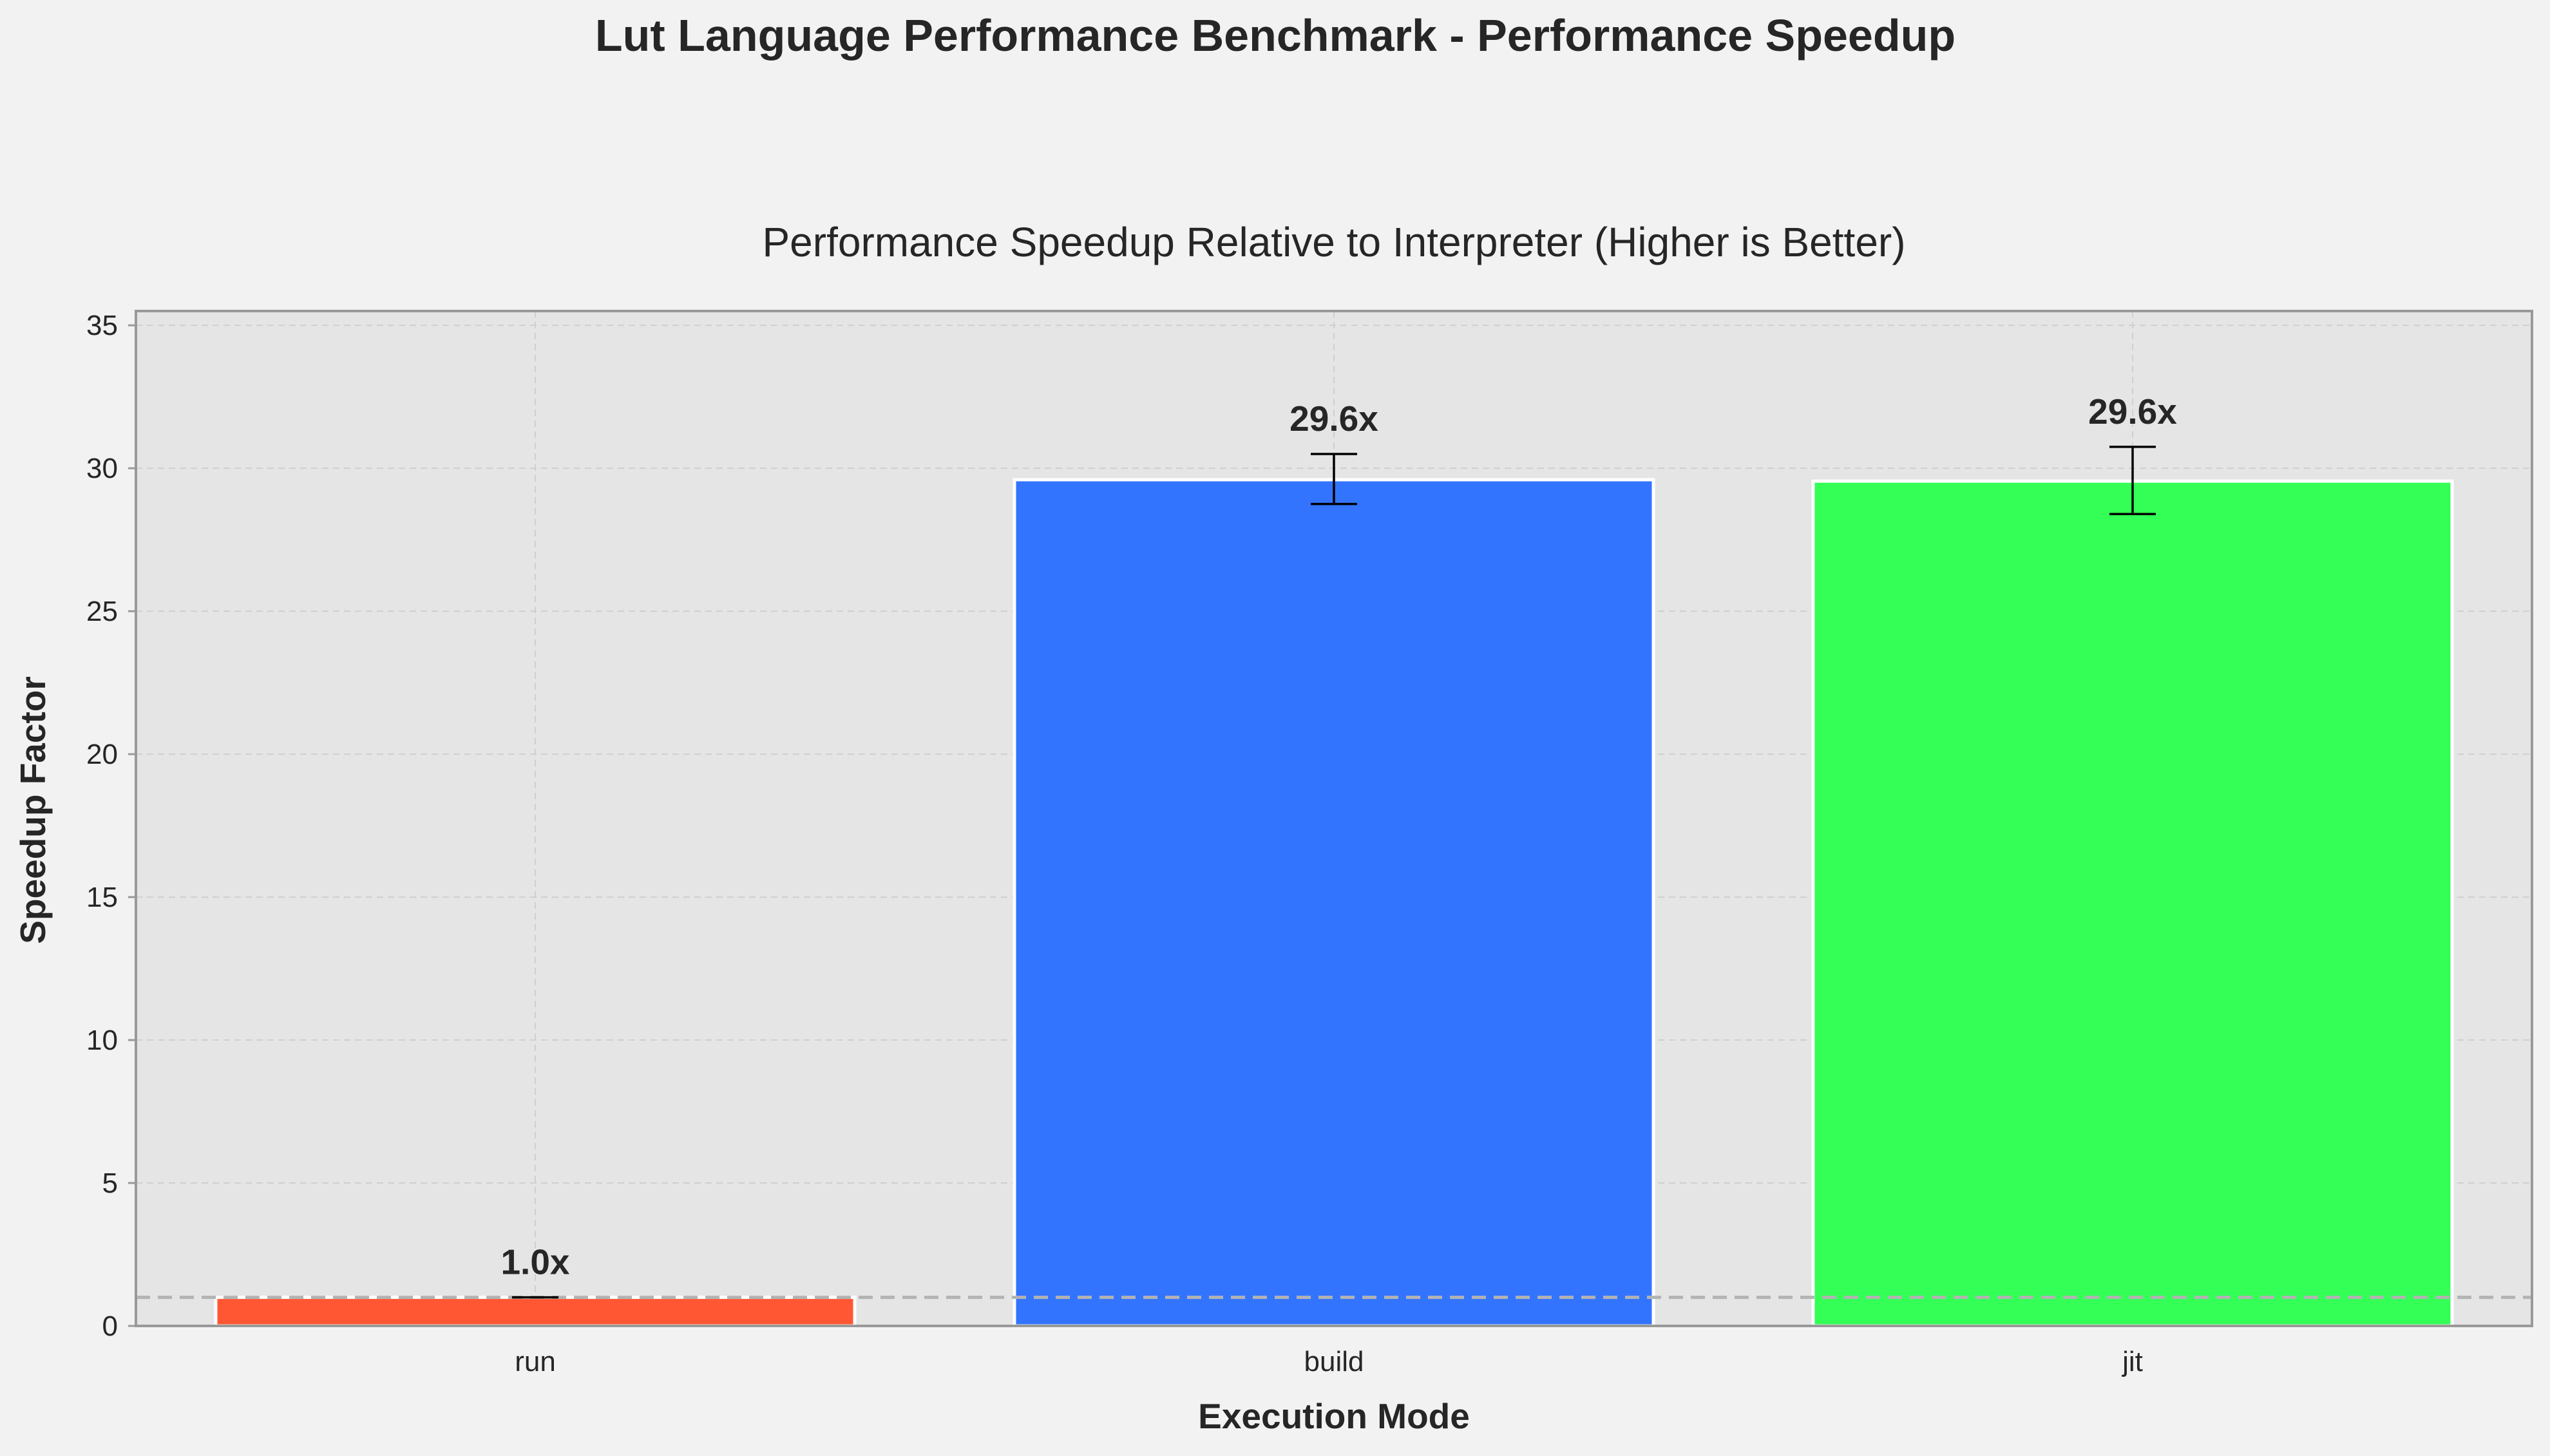 This screenshot has height=1456, width=2550. Describe the element at coordinates (1333, 419) in the screenshot. I see `data-label-build: 29.6x` at that location.